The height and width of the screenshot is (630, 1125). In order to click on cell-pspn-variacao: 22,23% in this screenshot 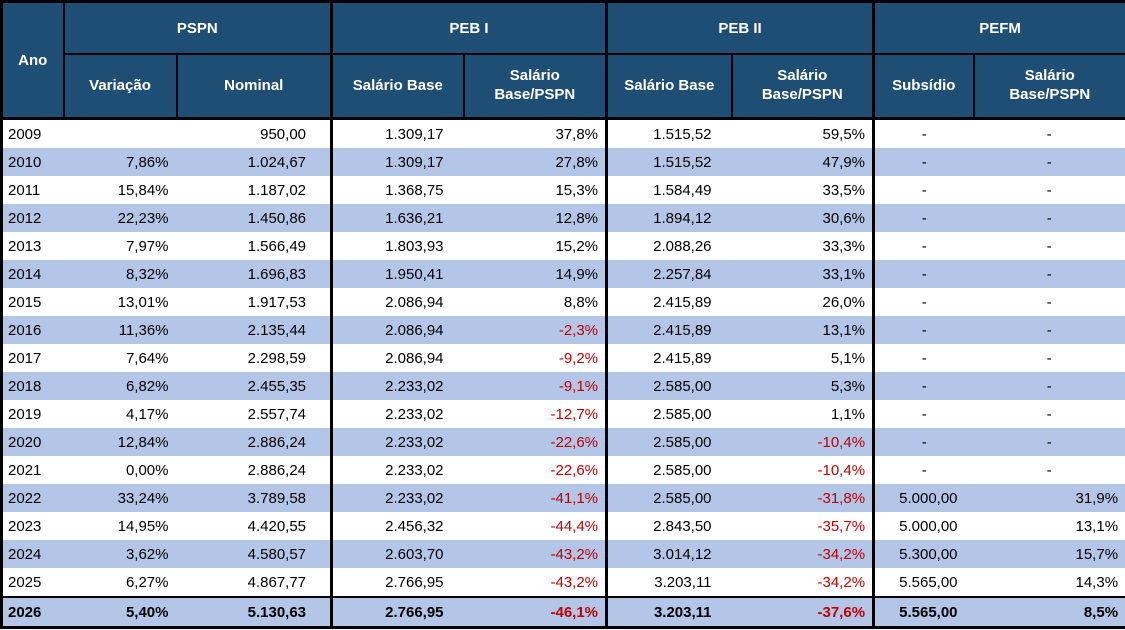, I will do `click(120, 218)`.